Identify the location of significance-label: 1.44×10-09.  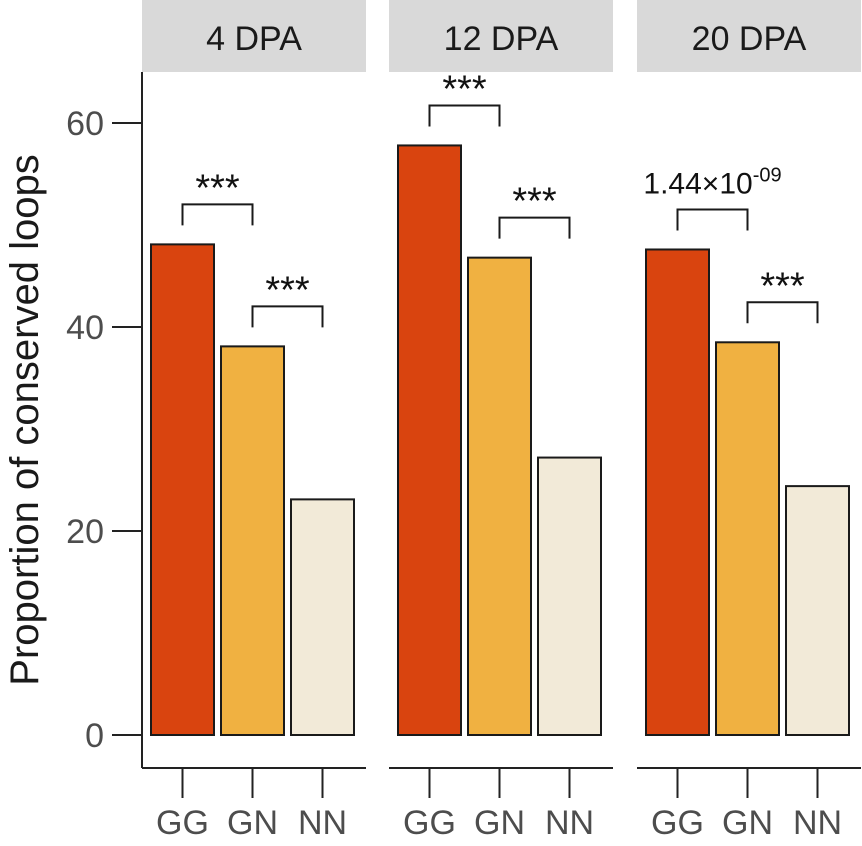
(712, 182).